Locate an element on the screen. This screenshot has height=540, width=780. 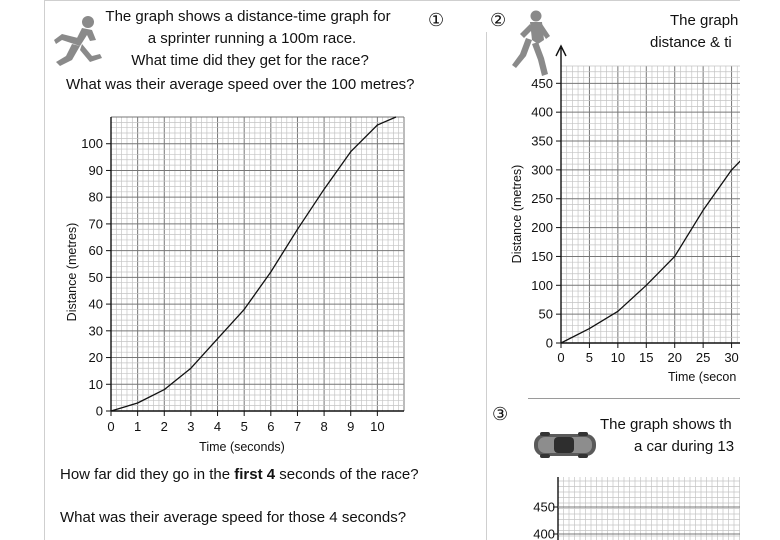
q2-x-tick-label: 25 is located at coordinates (703, 357).